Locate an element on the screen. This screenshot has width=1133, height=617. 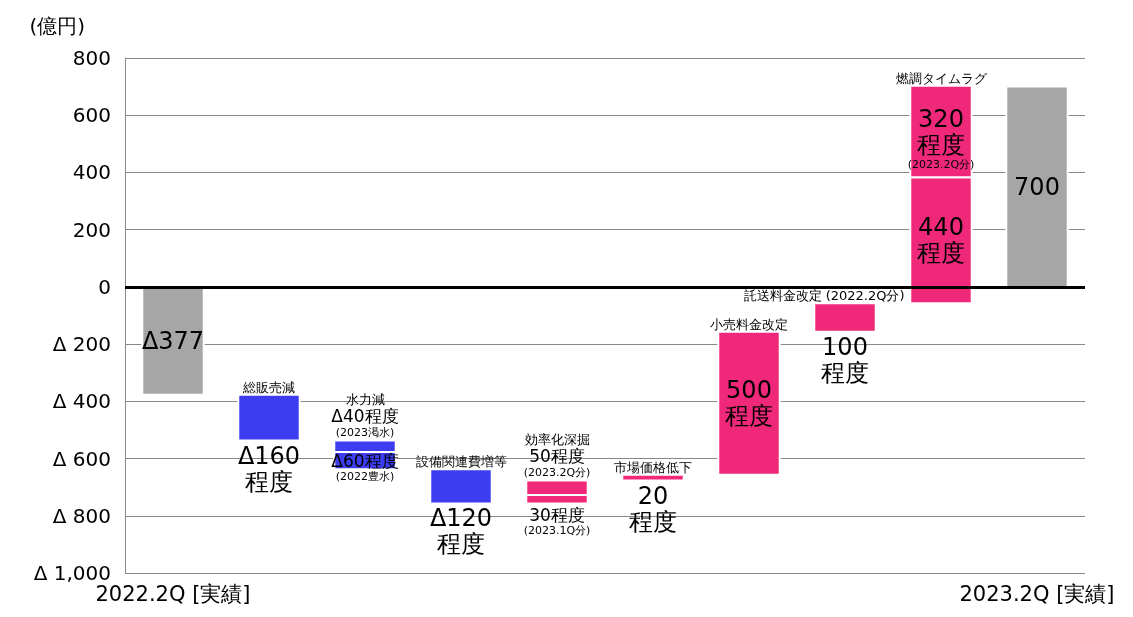
x-tick-label: 燃調タイムラグ is located at coordinates (941, 78).